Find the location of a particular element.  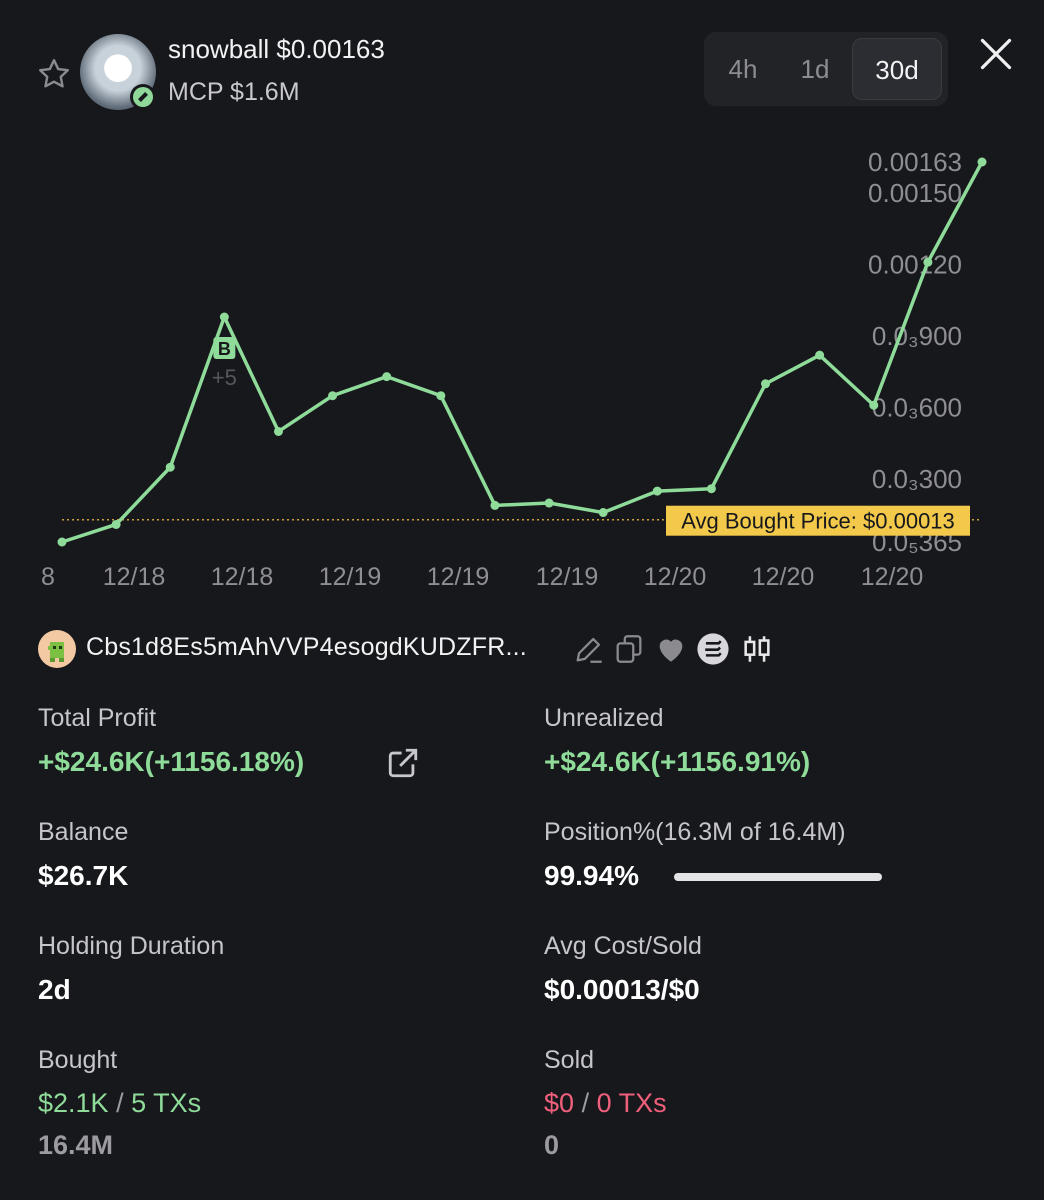

position-progress-bar is located at coordinates (778, 877).